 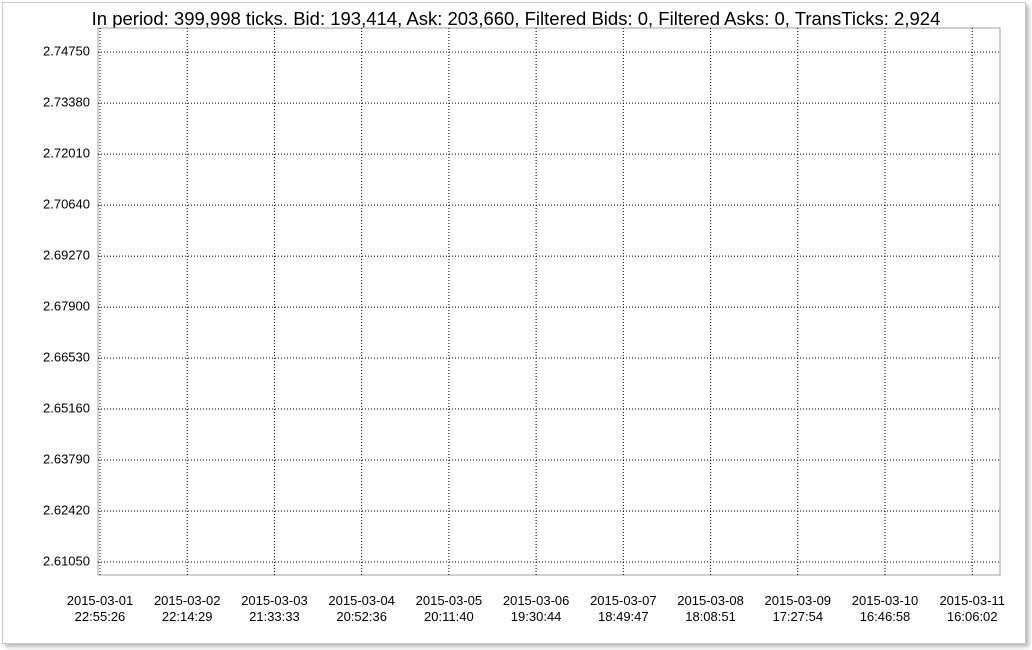 What do you see at coordinates (187, 608) in the screenshot?
I see `x-tick-label: 2015-03-02 22:14:29` at bounding box center [187, 608].